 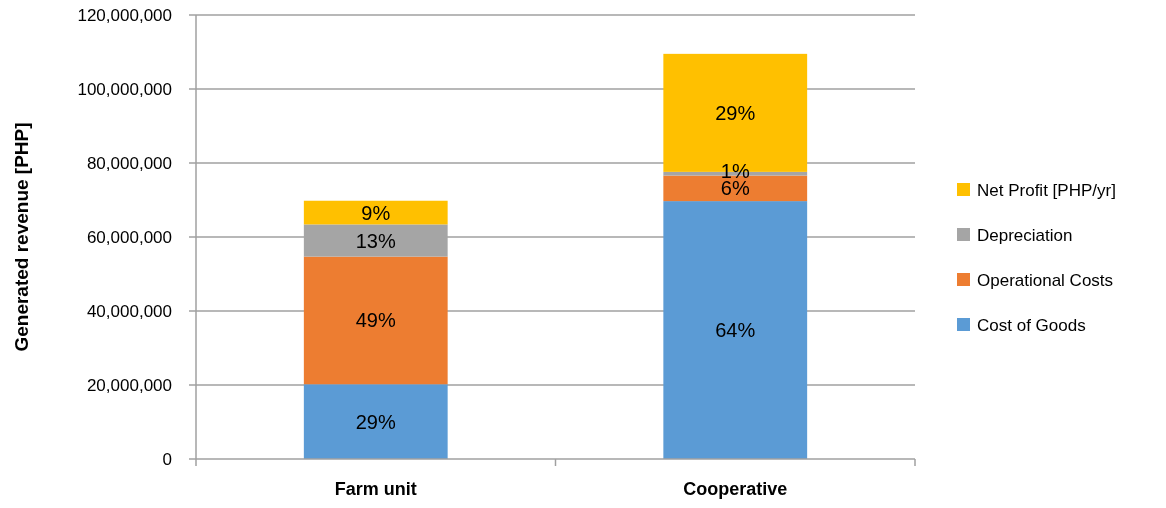 I want to click on y-tick-label: 60,000,000, so click(x=129, y=237).